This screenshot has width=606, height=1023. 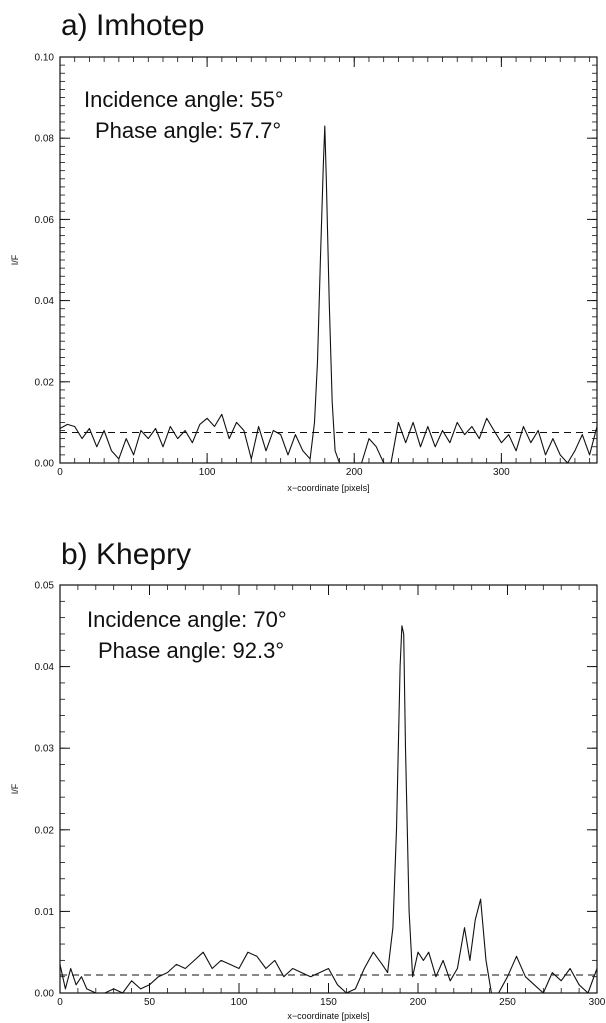 I want to click on x-tick-label: 150, so click(x=328, y=1002).